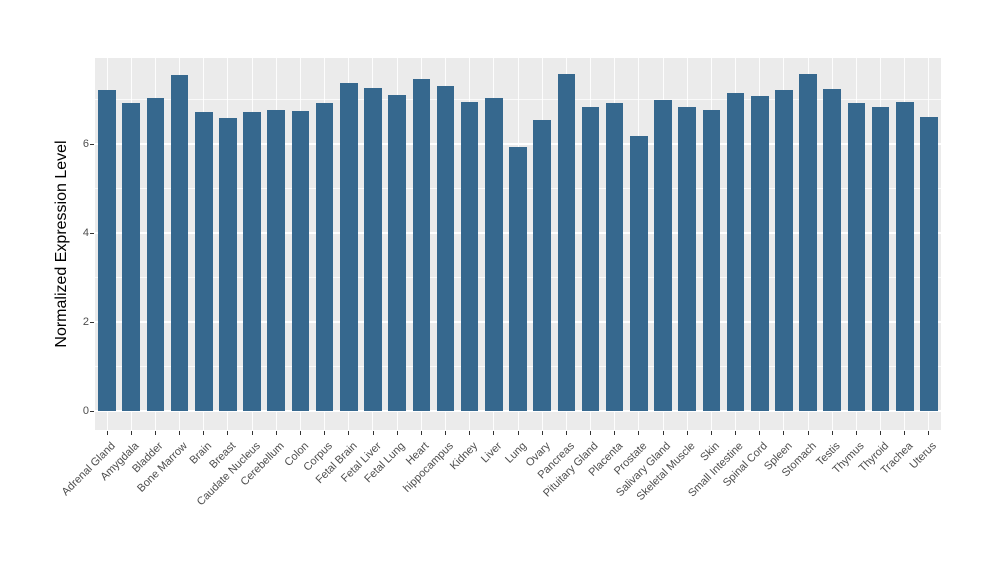 The width and height of the screenshot is (1000, 580). What do you see at coordinates (445, 248) in the screenshot?
I see `bar-hippocampus` at bounding box center [445, 248].